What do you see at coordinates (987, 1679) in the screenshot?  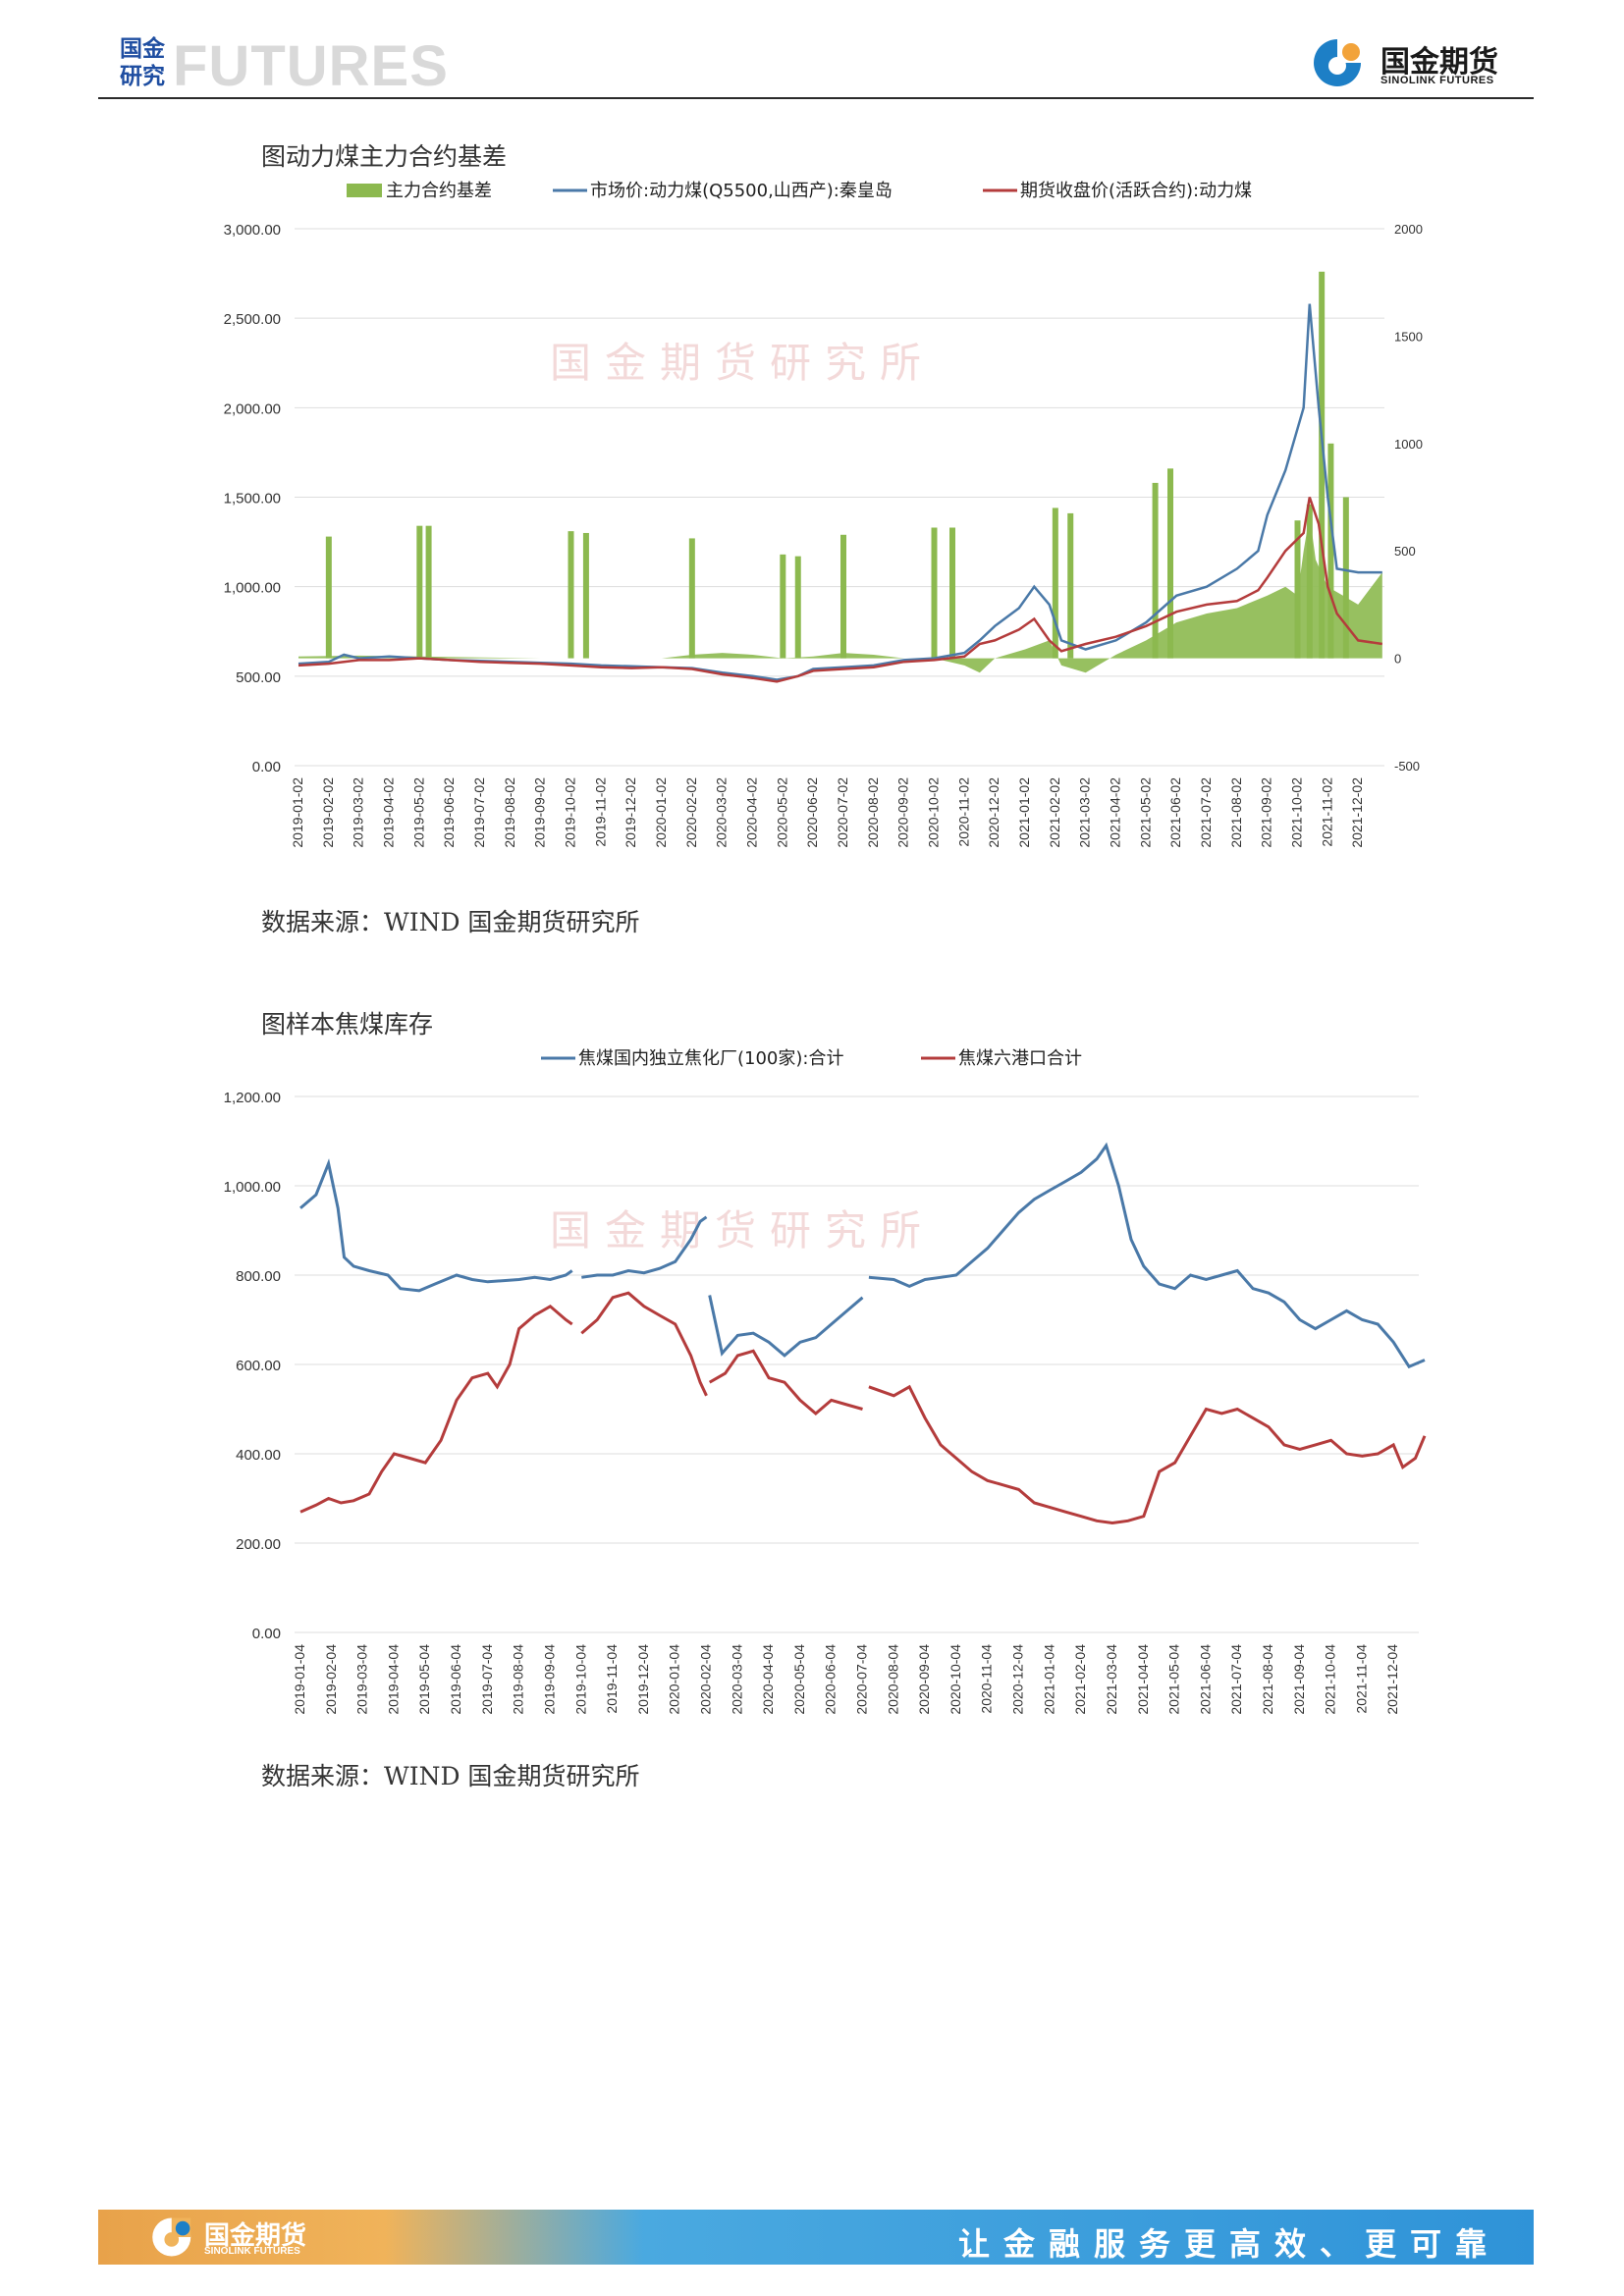 I see `chart2-x-tick-label: 2020-11-04` at bounding box center [987, 1679].